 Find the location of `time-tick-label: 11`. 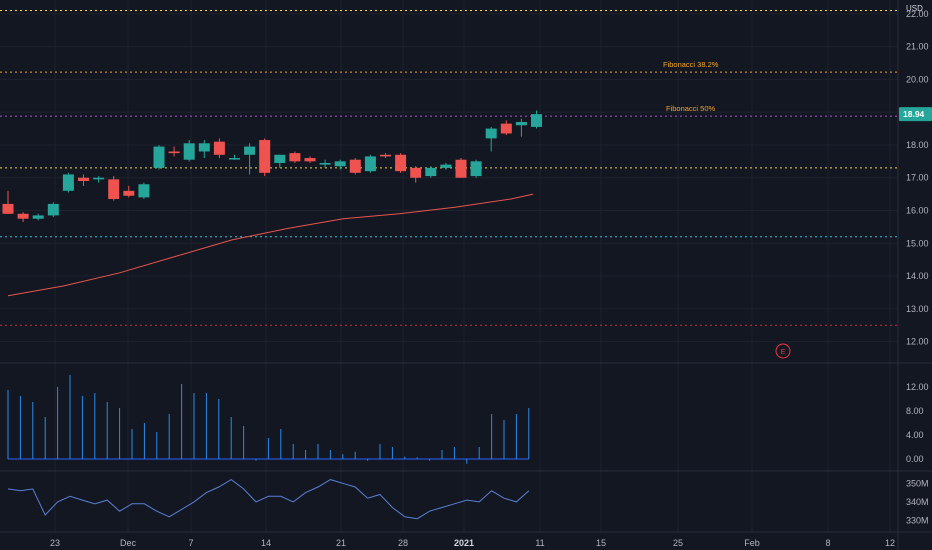

time-tick-label: 11 is located at coordinates (539, 543).